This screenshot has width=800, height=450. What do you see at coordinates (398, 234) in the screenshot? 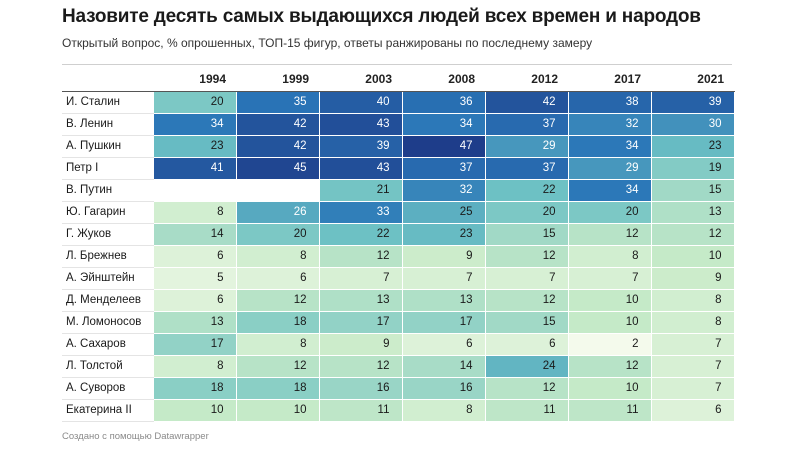
I see `table-row: Г. Жуков 14 20 22 23 15 12 12` at bounding box center [398, 234].